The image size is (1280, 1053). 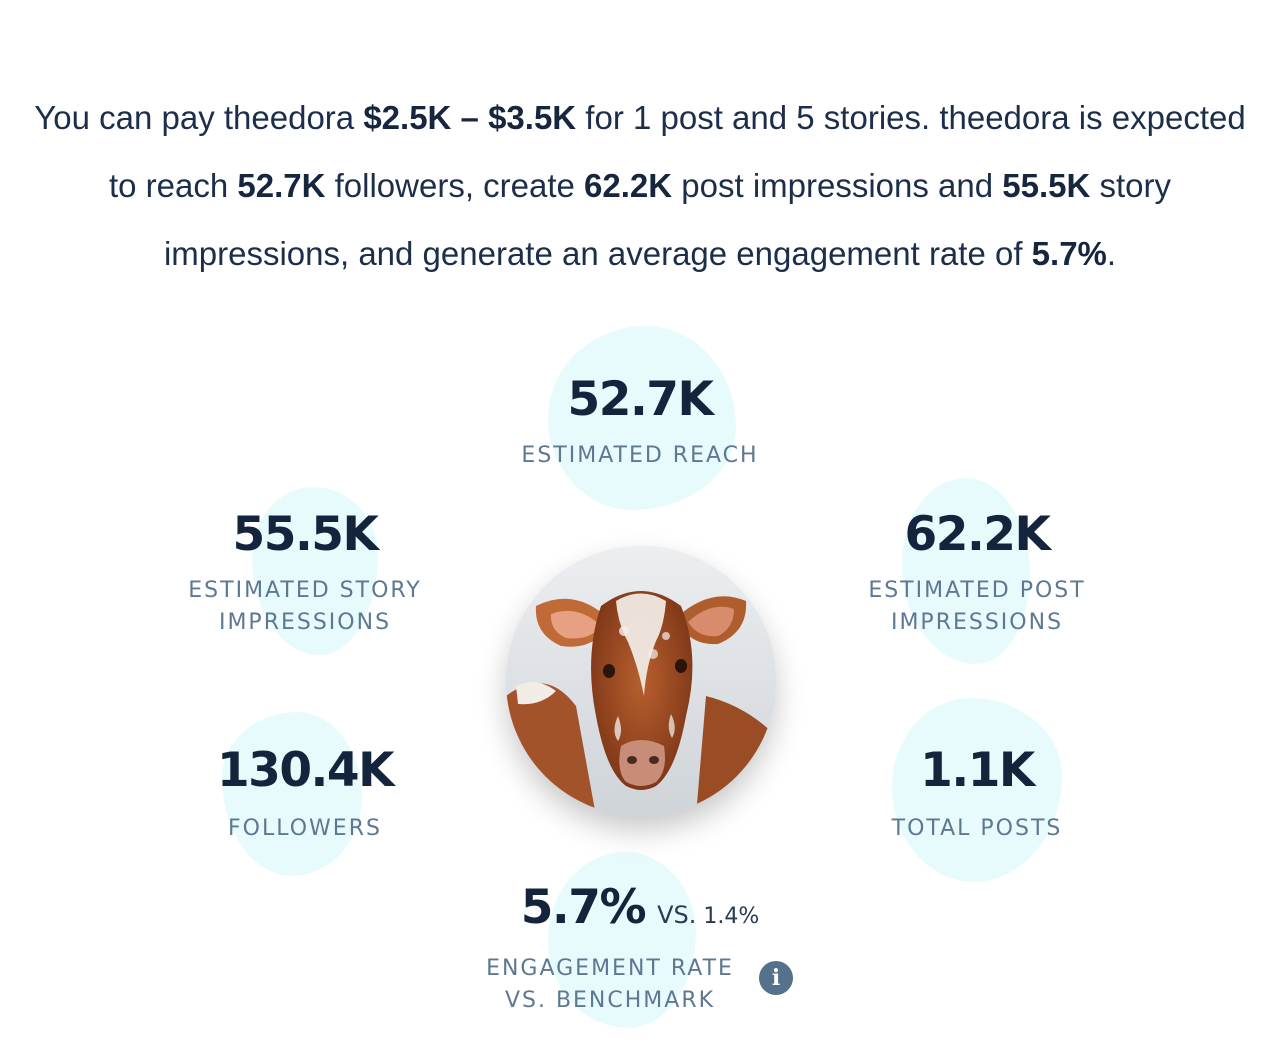 What do you see at coordinates (305, 590) in the screenshot?
I see `stat-label: ESTIMATED STORY` at bounding box center [305, 590].